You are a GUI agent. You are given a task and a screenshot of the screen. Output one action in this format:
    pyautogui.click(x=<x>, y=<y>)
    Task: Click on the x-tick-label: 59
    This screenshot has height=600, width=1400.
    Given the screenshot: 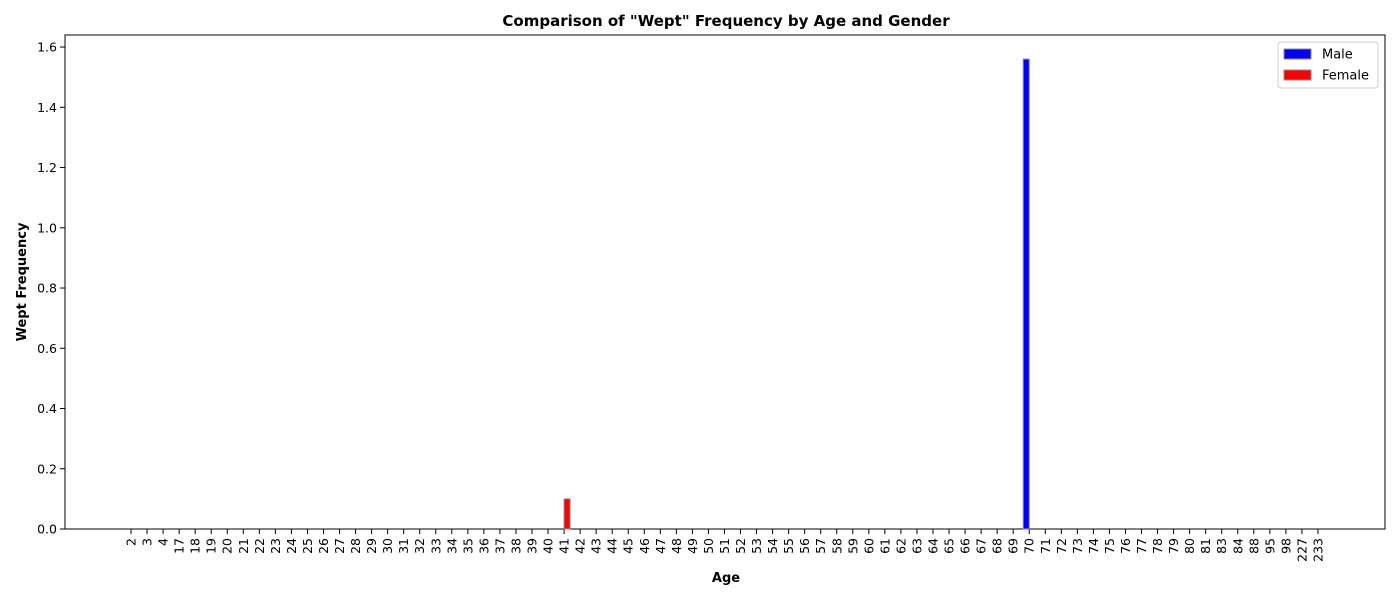 What is the action you would take?
    pyautogui.click(x=852, y=546)
    